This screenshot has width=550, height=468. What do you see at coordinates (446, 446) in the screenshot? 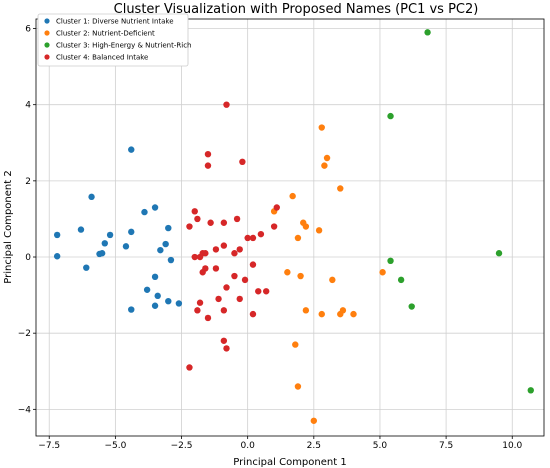
I see `x-tick-label: 7.5` at bounding box center [446, 446].